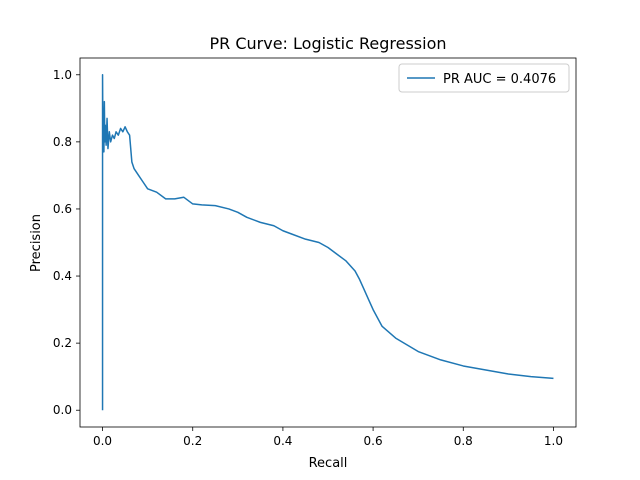 This screenshot has height=480, width=640. I want to click on chart-title: PR Curve: Logistic Regression, so click(327, 43).